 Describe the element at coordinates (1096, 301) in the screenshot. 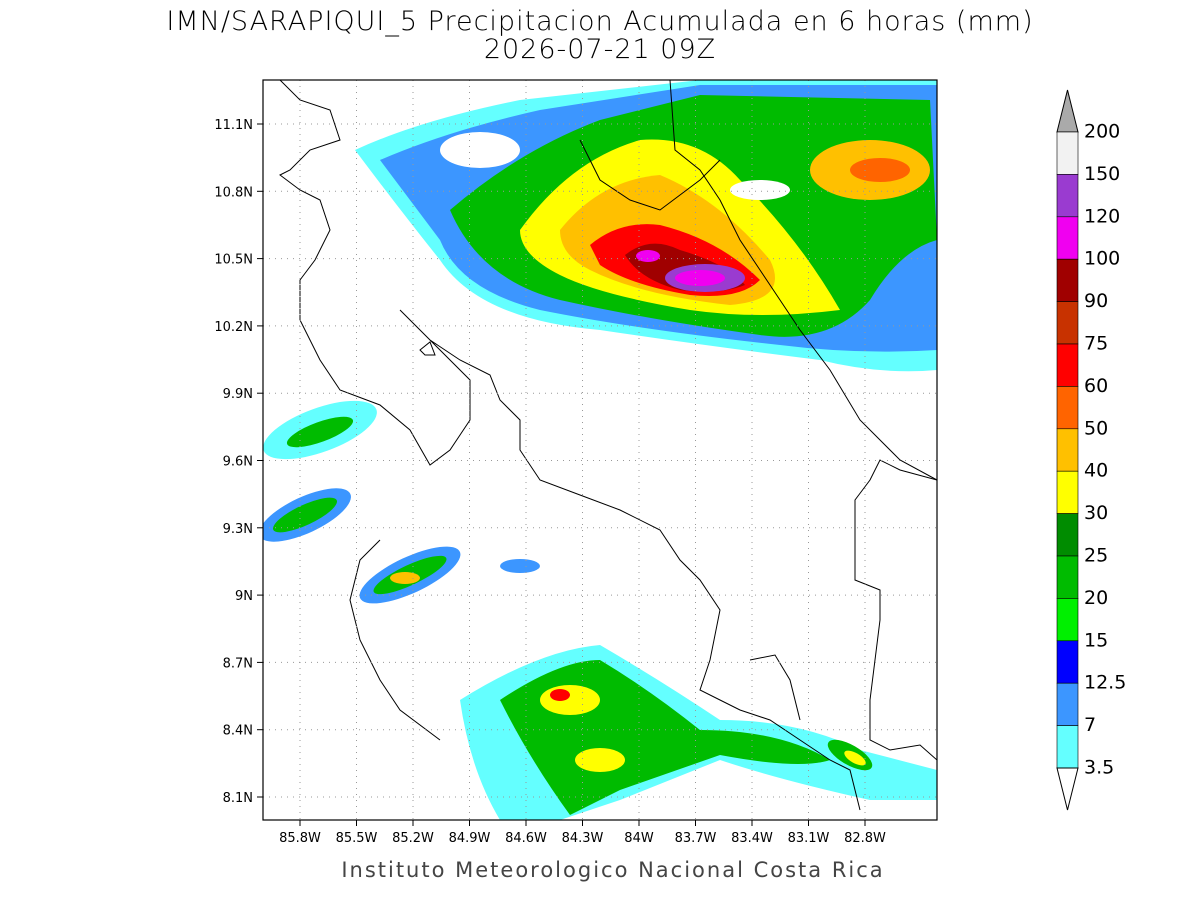

I see `colorbar-label: 90` at that location.